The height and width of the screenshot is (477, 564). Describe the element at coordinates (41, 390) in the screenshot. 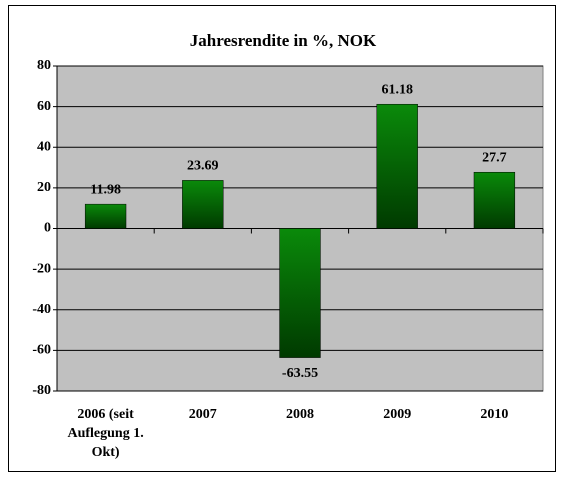

I see `y-tick-label: -80` at that location.